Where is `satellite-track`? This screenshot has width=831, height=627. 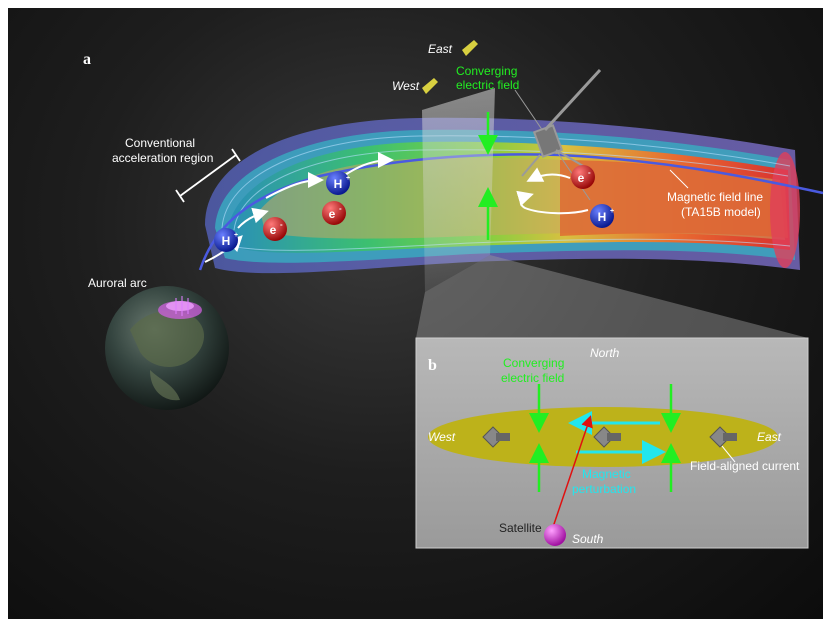
satellite-track is located at coordinates (572, 473).